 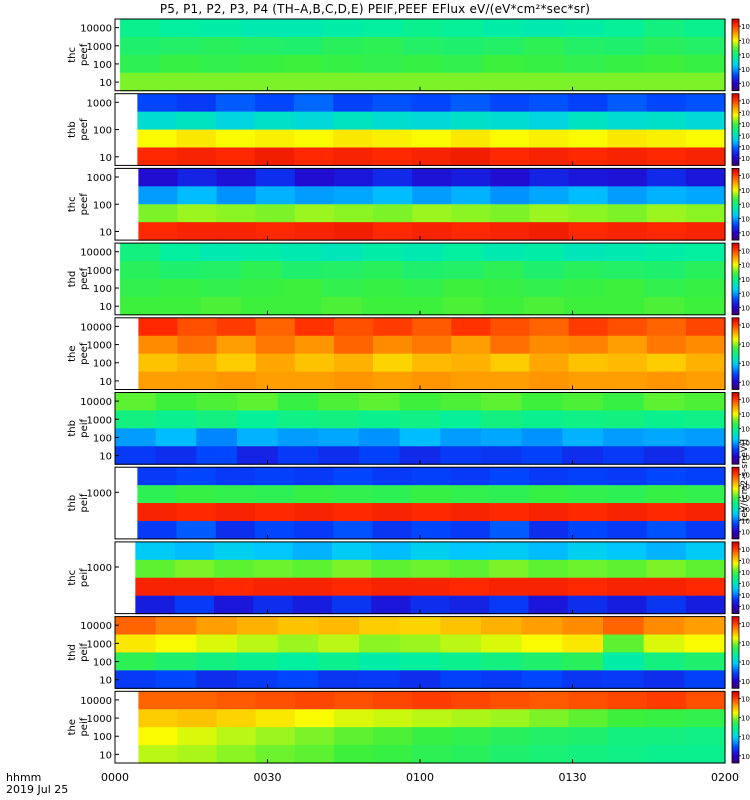 What do you see at coordinates (84, 427) in the screenshot?
I see `panel-product-label: peif` at bounding box center [84, 427].